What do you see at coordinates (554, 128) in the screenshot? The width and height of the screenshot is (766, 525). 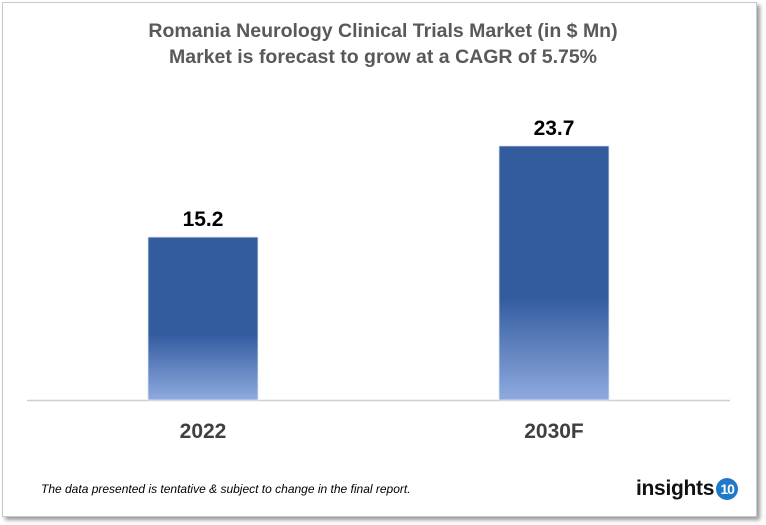 I see `data-label: 23.7` at bounding box center [554, 128].